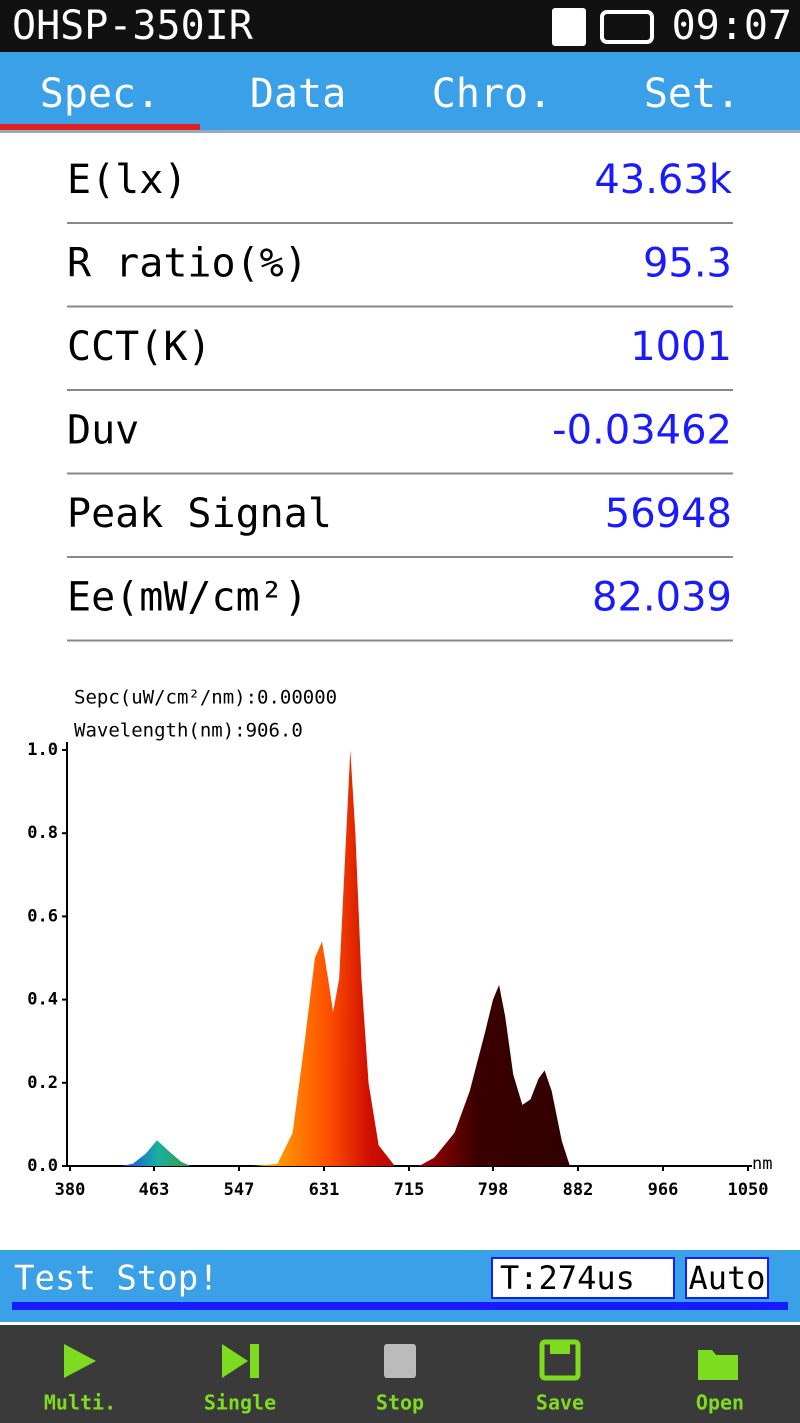 The width and height of the screenshot is (800, 1423). Describe the element at coordinates (239, 1190) in the screenshot. I see `x-tick-label: 547` at that location.